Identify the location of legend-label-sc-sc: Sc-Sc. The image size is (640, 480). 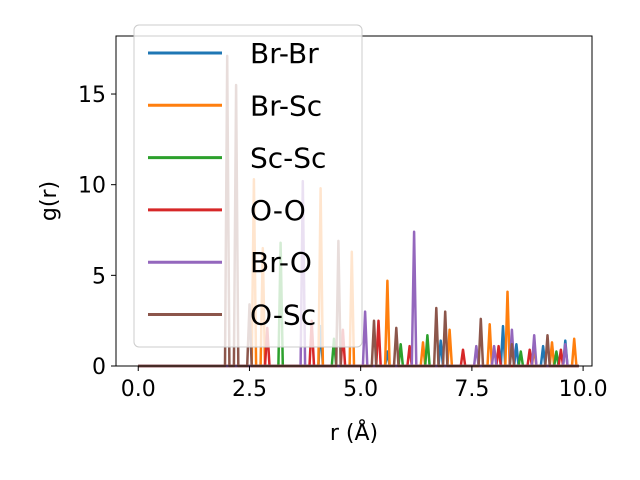
(288, 158).